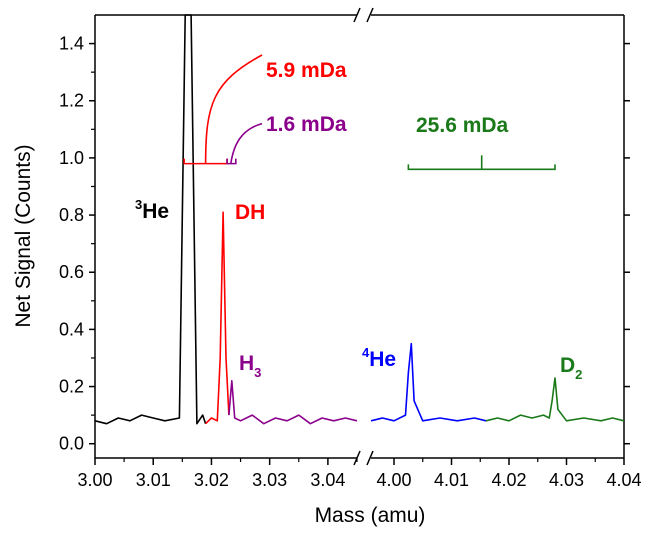  What do you see at coordinates (233, 109) in the screenshot?
I see `leader-5-9-mda` at bounding box center [233, 109].